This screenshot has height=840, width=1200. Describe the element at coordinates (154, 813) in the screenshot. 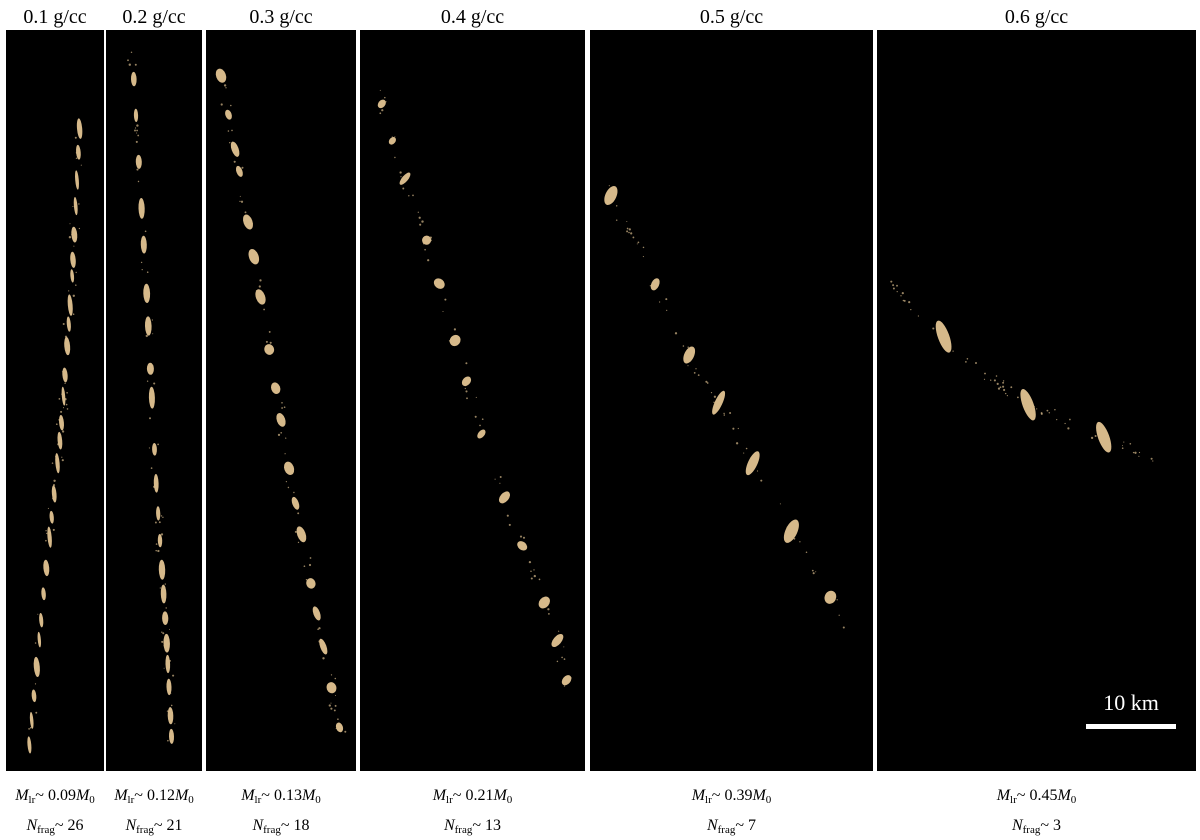

I see `caption-panel-2: Mlr~ 0.12M0 Nfrag~ 21` at that location.